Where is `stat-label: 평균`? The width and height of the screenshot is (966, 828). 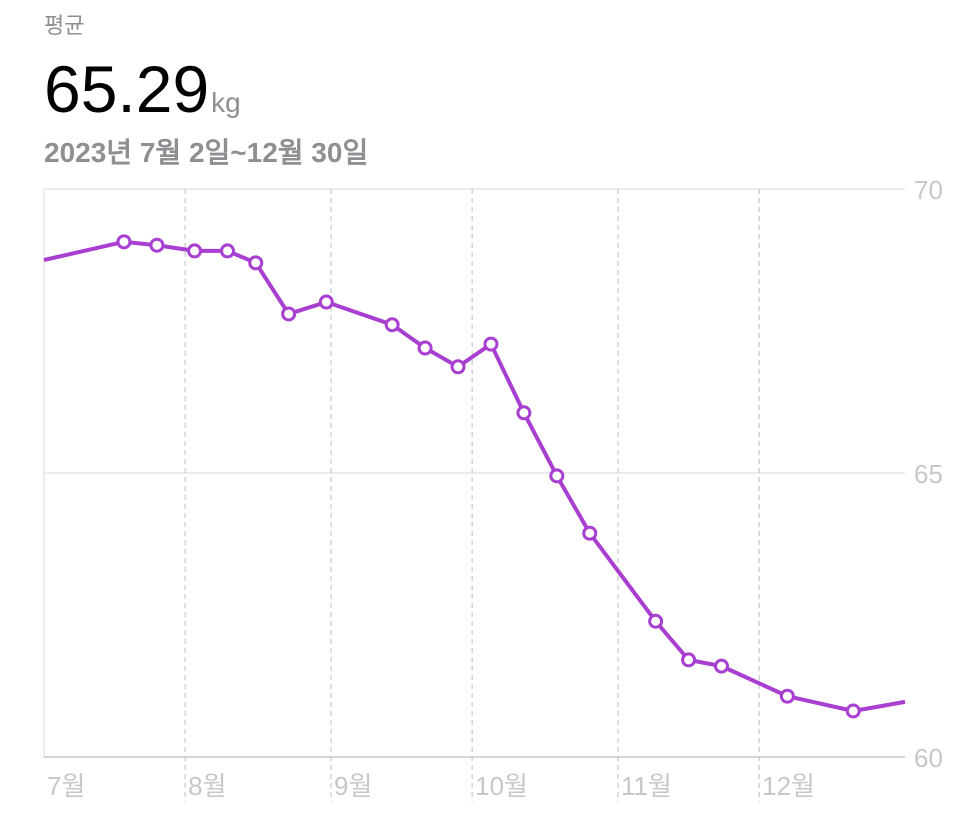
stat-label: 평균 is located at coordinates (64, 25).